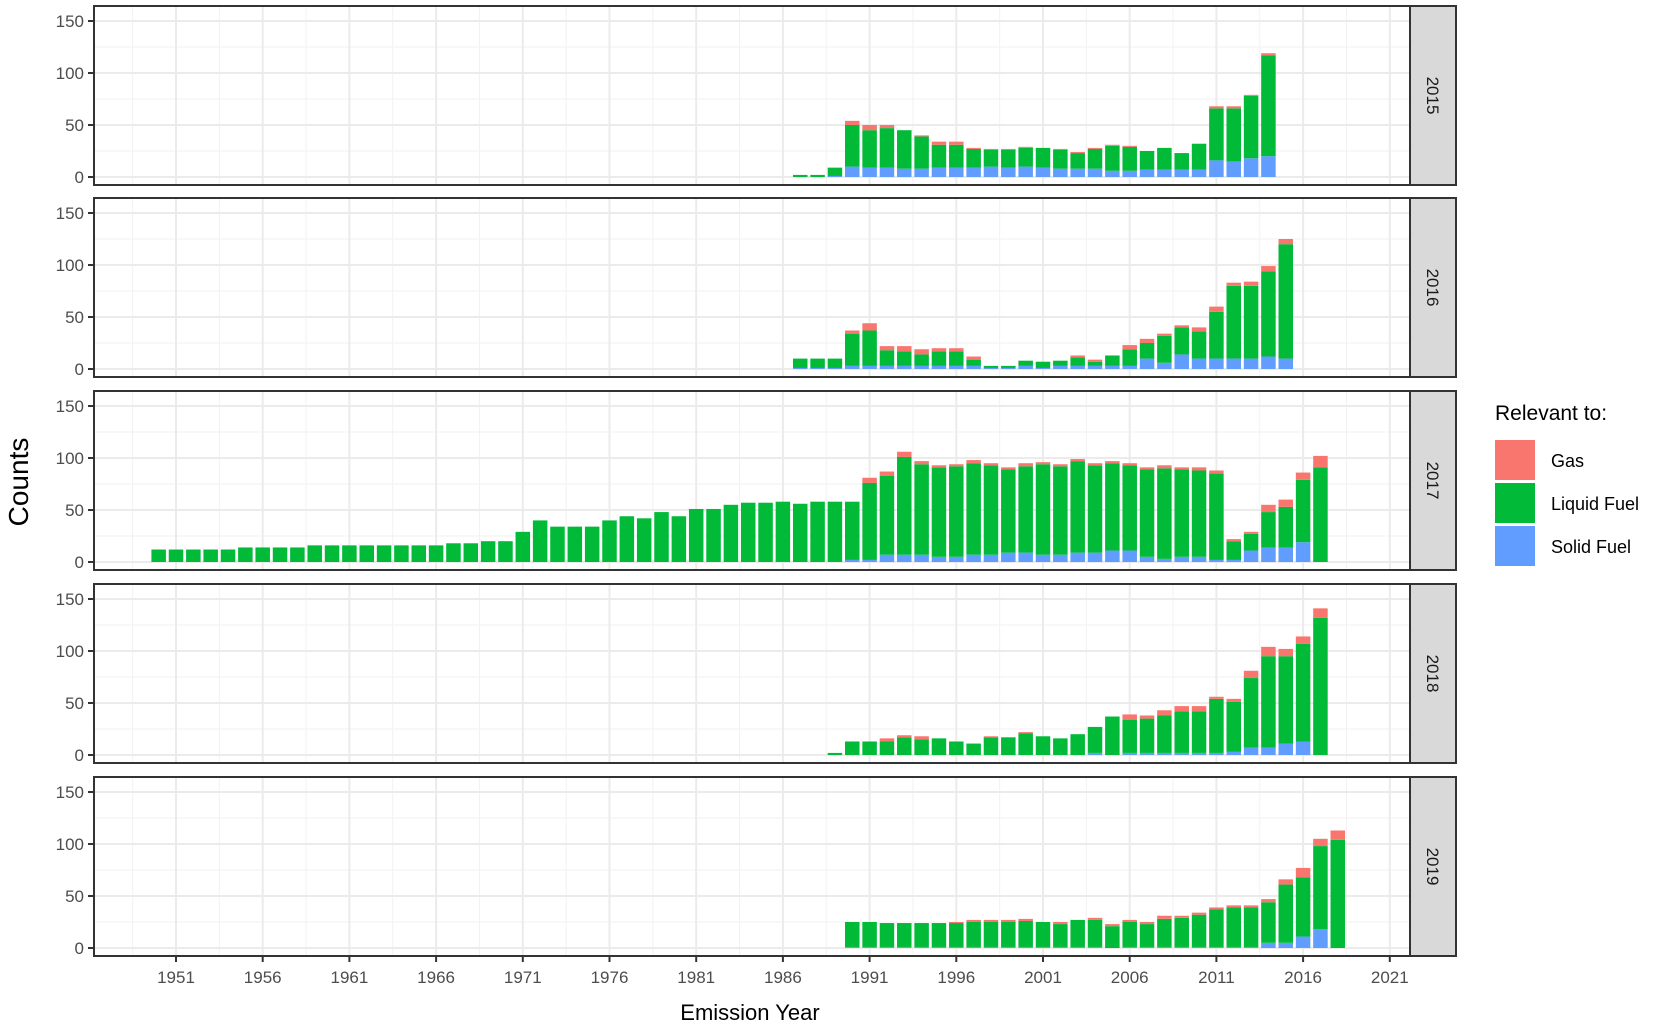 Image resolution: width=1674 pixels, height=1028 pixels. I want to click on x-tick-label: 1951, so click(176, 977).